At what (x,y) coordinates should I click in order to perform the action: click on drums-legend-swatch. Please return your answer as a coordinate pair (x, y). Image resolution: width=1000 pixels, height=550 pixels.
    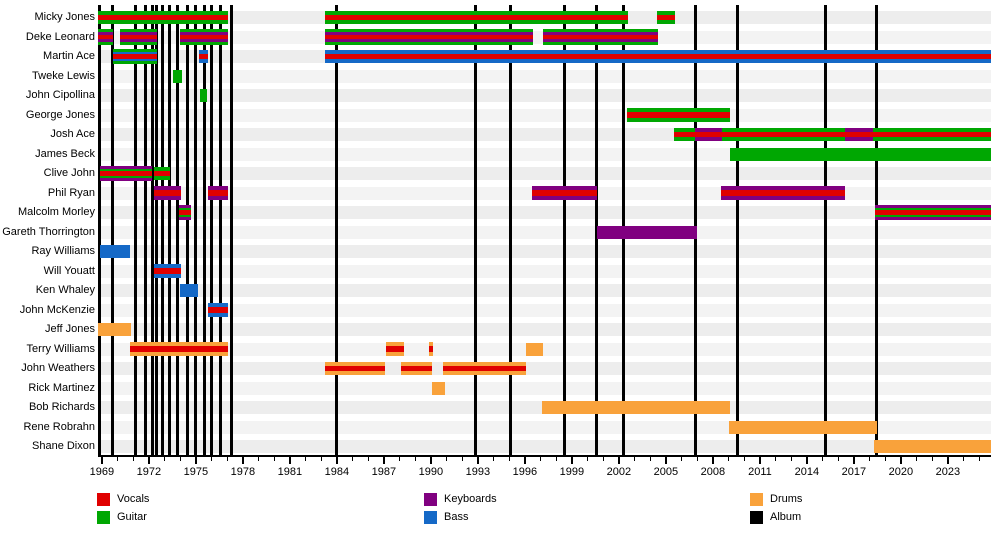
    Looking at the image, I should click on (756, 499).